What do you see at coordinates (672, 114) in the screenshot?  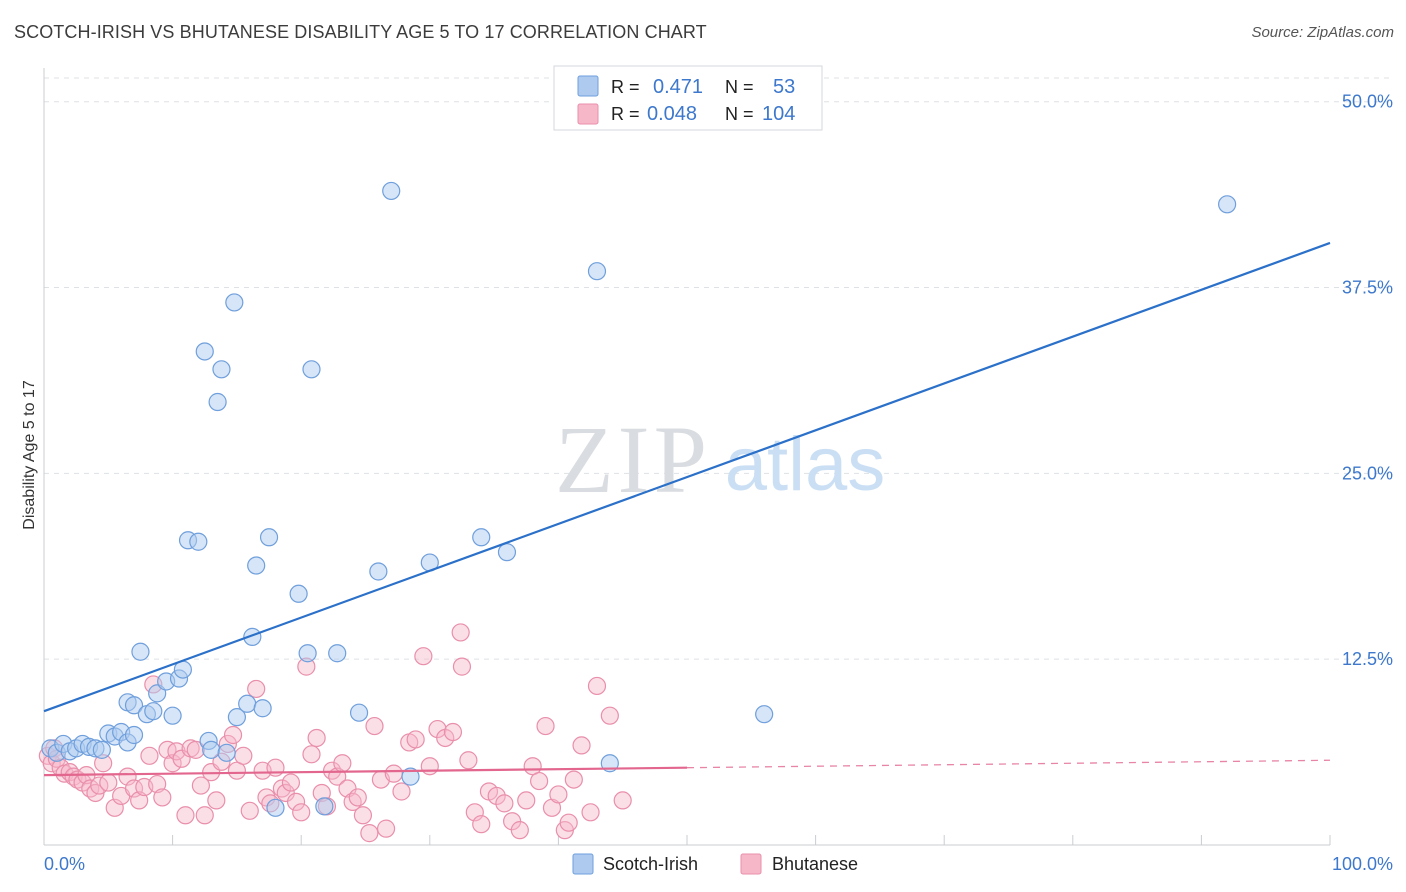 I see `legend-r-value-2: 0.048` at bounding box center [672, 114].